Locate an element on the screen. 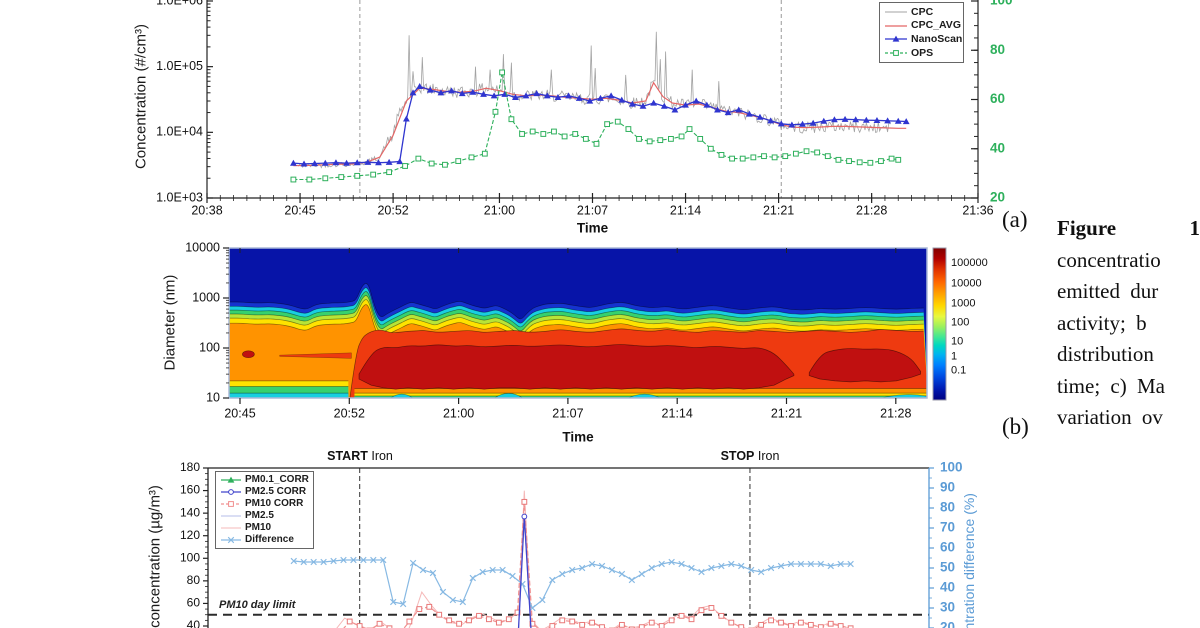 Image resolution: width=1200 pixels, height=628 pixels. legend-label: PM10 is located at coordinates (258, 527).